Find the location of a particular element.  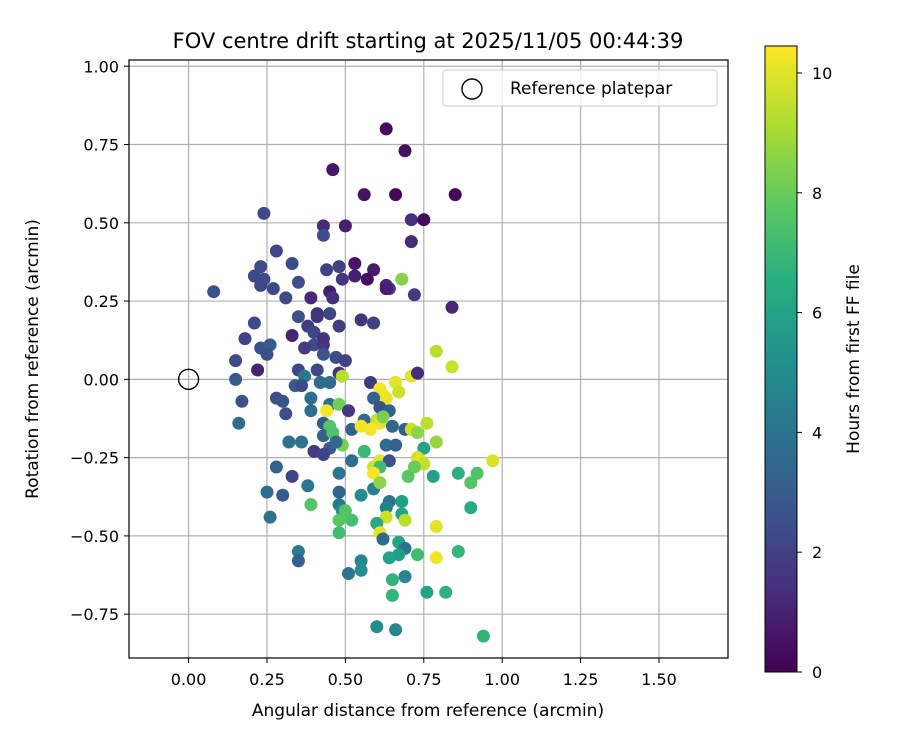

legend: Reference platepar is located at coordinates (580, 88).